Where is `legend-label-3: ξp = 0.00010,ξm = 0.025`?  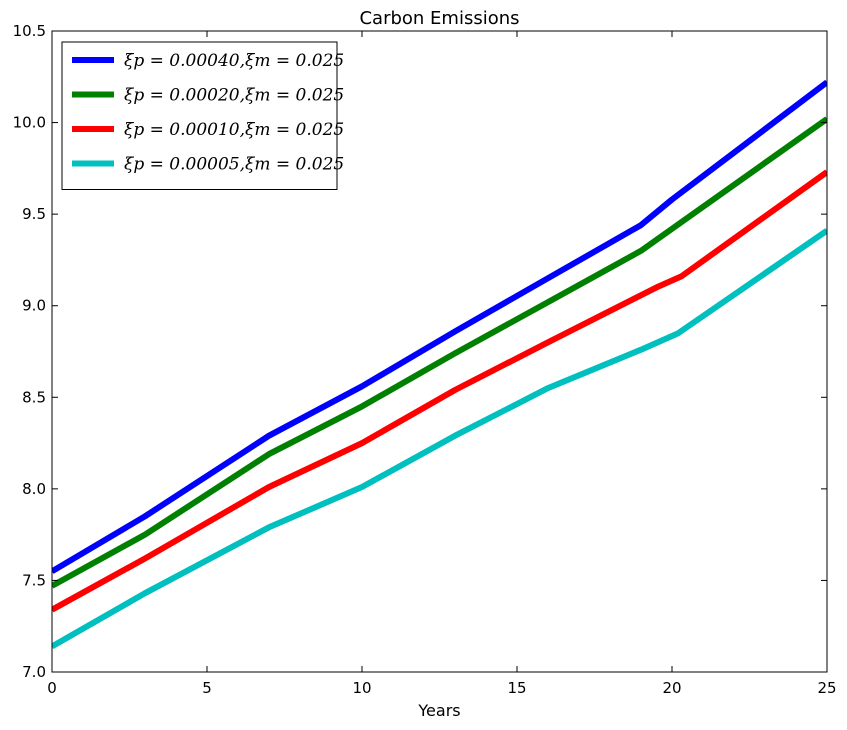
legend-label-3: ξp = 0.00010,ξm = 0.025 is located at coordinates (234, 130).